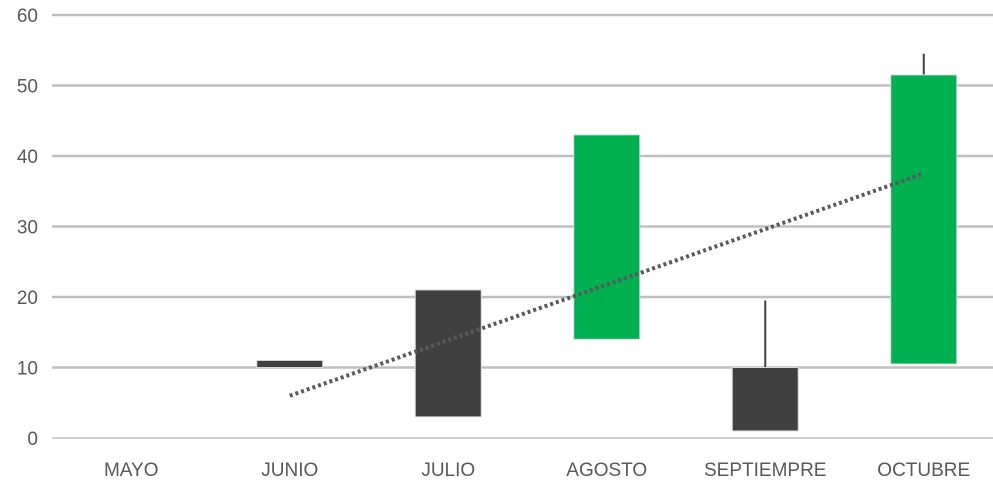 The image size is (993, 482). I want to click on y-axis-ticks: 0 10 20 30 40 50 60, so click(27, 228).